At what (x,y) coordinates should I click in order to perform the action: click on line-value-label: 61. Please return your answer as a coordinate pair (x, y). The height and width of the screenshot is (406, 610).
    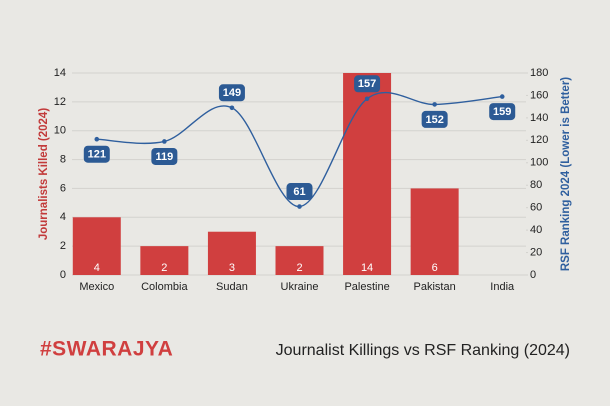
    Looking at the image, I should click on (299, 192).